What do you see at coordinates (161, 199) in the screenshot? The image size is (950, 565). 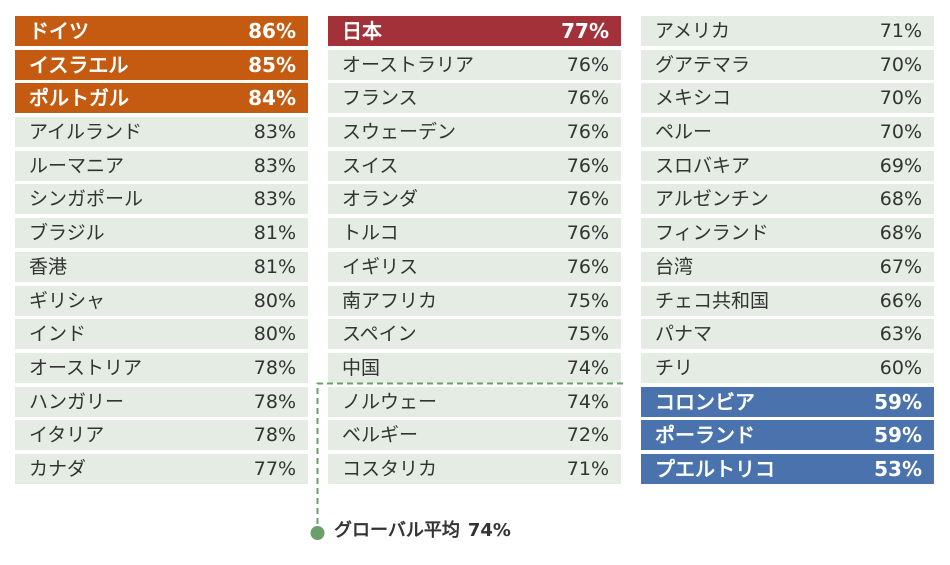 I see `table-row: シンガポール 83%` at bounding box center [161, 199].